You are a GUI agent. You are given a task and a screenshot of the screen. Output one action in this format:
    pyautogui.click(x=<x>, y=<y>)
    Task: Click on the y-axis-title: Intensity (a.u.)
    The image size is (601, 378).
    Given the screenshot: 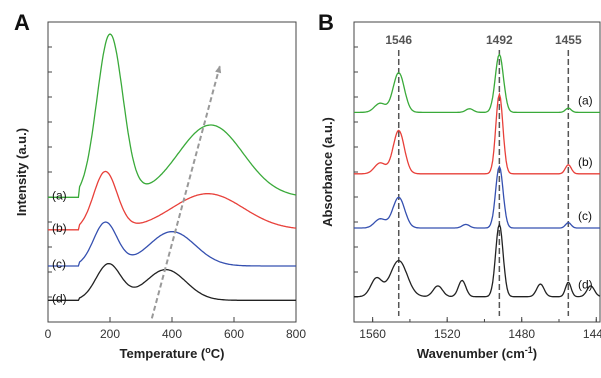 What is the action you would take?
    pyautogui.click(x=21, y=172)
    